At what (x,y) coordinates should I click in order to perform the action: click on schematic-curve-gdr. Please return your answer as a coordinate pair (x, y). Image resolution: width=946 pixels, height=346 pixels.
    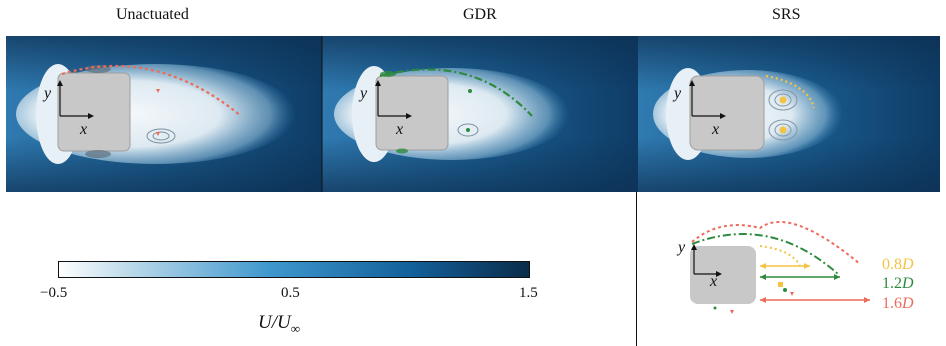
    Looking at the image, I should click on (765, 254).